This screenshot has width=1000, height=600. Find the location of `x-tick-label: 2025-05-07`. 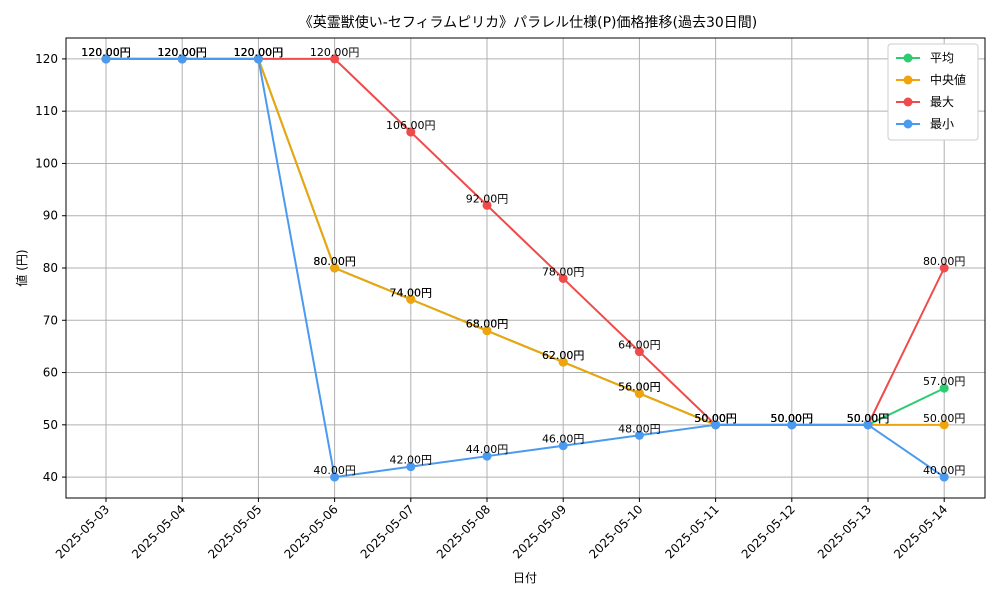

x-tick-label: 2025-05-07 is located at coordinates (387, 531).